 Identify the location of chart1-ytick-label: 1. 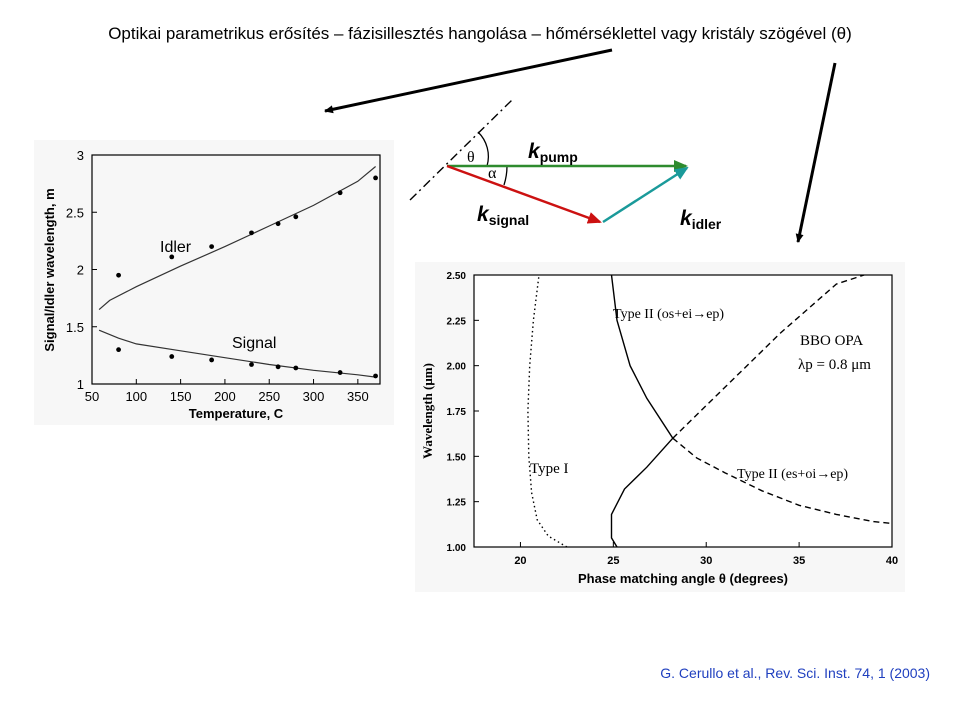
(80, 384).